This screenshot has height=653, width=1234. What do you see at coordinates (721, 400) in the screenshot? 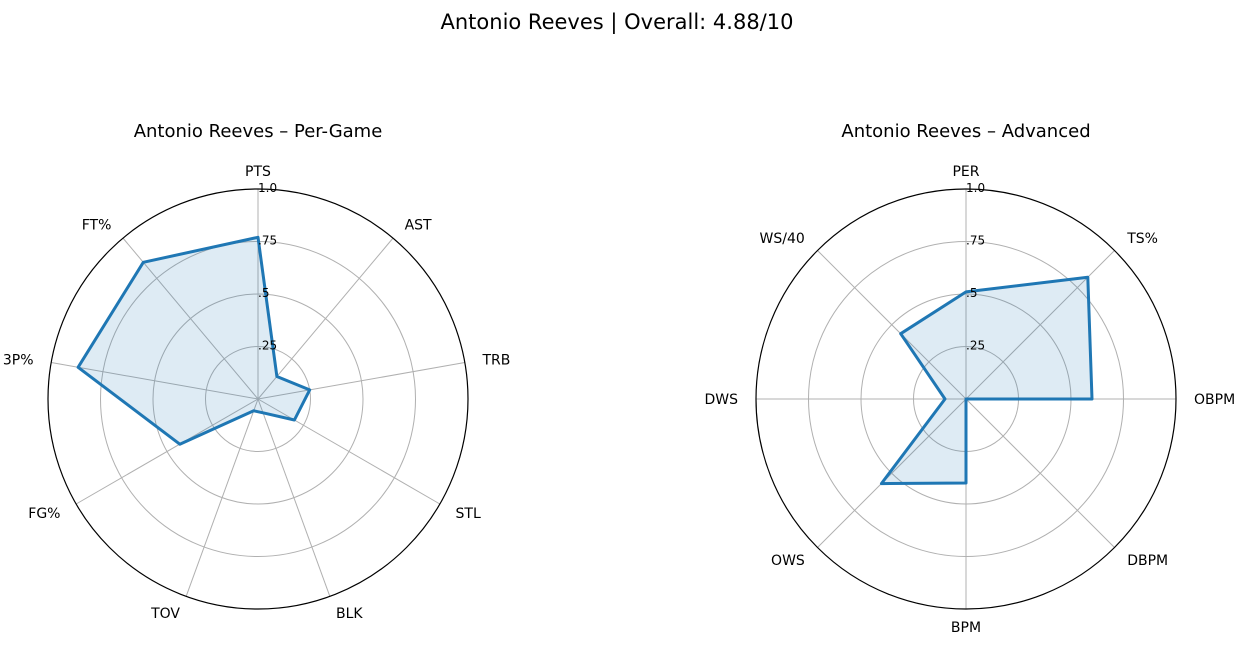
I see `axis-label-dws: DWS` at bounding box center [721, 400].